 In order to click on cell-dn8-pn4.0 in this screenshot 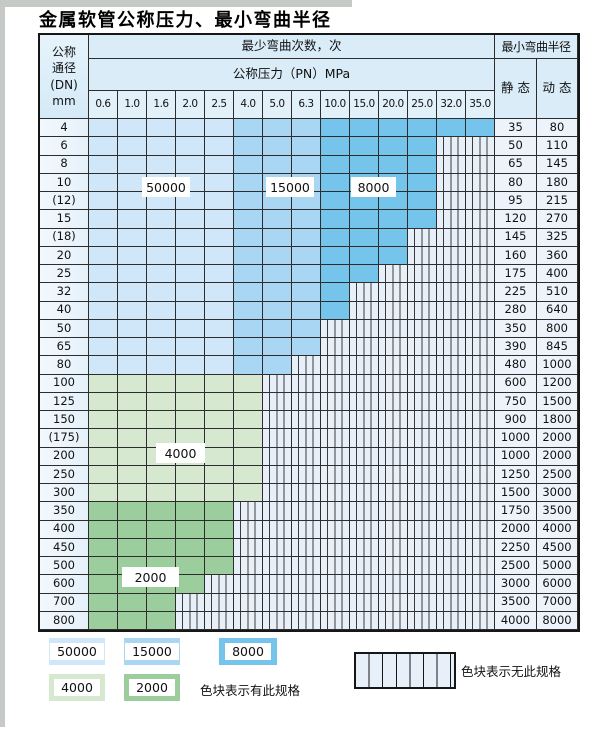, I will do `click(248, 164)`.